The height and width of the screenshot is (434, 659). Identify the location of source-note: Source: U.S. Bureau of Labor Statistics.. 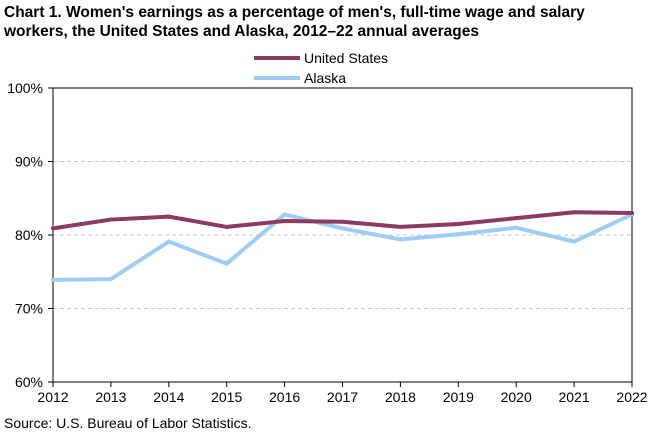
(127, 423).